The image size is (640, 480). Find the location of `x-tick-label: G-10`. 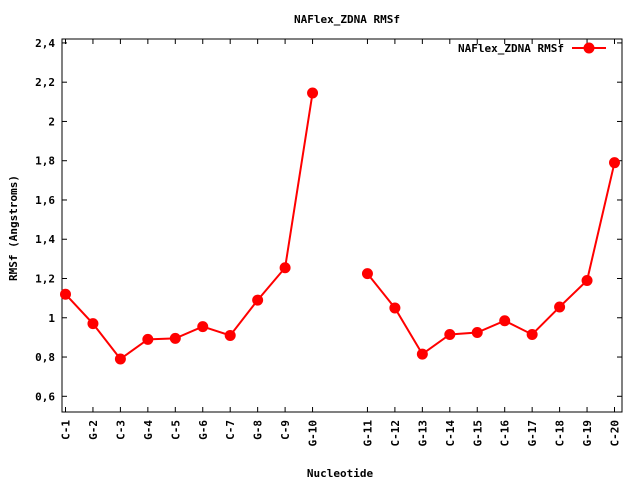

x-tick-label: G-10 is located at coordinates (313, 433).